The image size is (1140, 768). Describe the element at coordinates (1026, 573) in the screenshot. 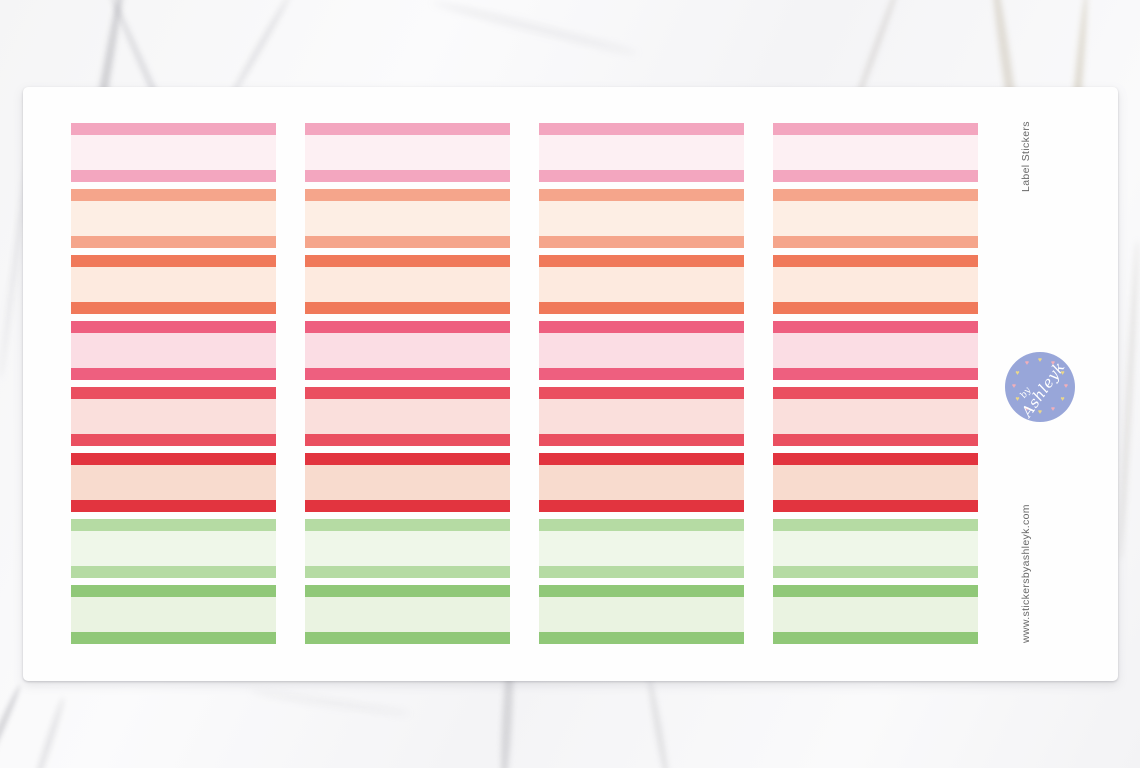

I see `website-url: www.stickersbyashleyk.com` at that location.